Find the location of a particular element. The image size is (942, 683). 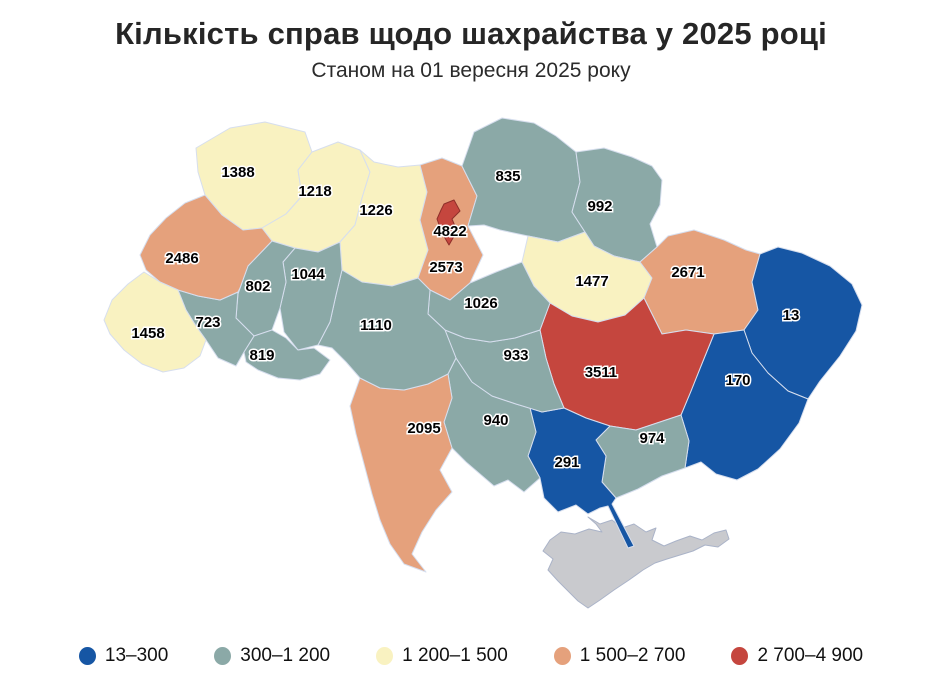

legend-label: 1 200–1 500 is located at coordinates (455, 655).